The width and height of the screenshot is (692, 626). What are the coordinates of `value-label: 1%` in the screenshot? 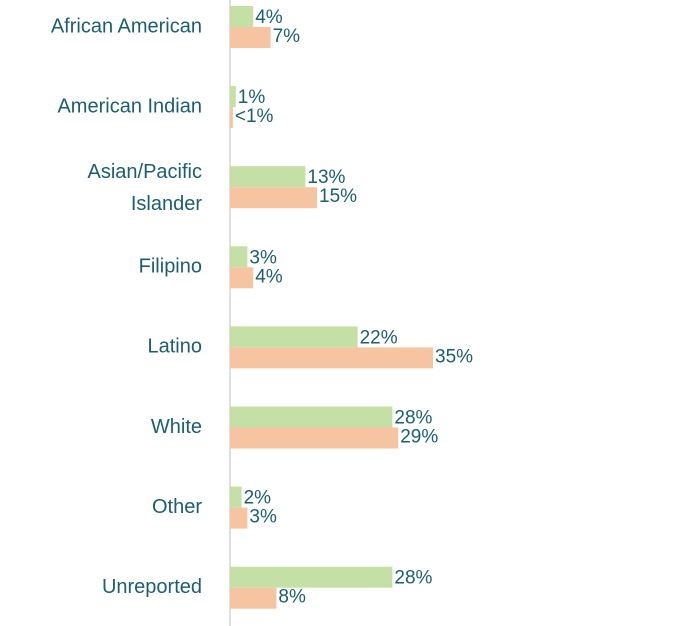 It's located at (252, 97).